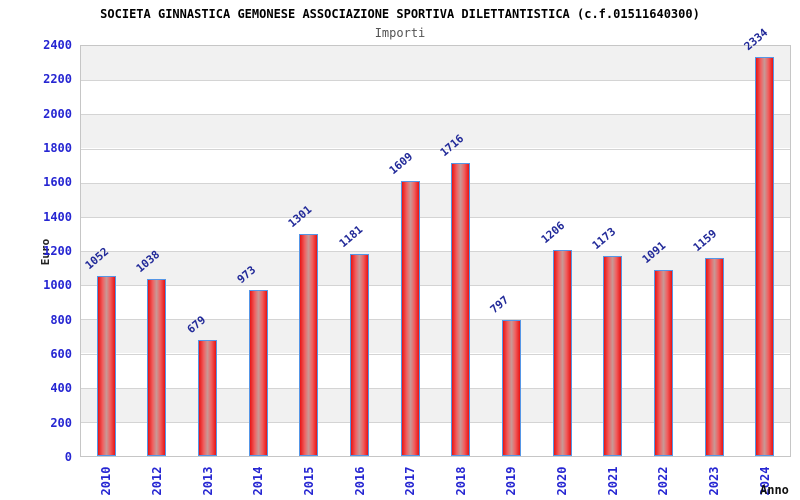 Image resolution: width=800 pixels, height=500 pixels. Describe the element at coordinates (613, 355) in the screenshot. I see `bar-2021` at that location.